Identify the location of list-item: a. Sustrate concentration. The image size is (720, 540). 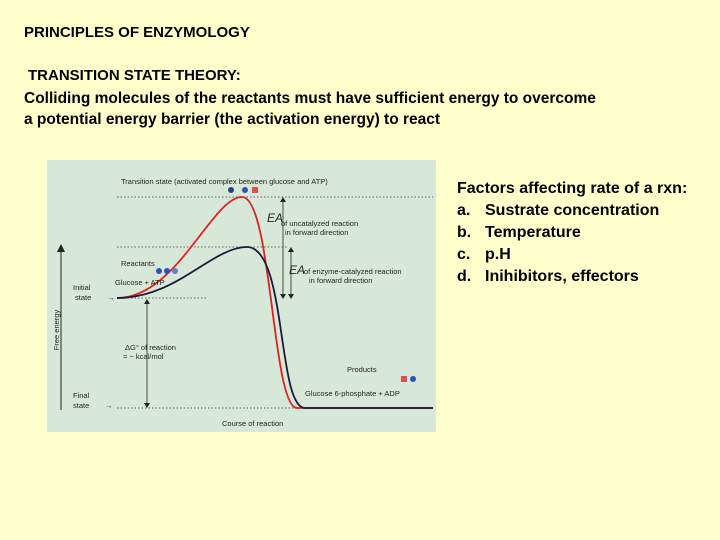
(572, 211).